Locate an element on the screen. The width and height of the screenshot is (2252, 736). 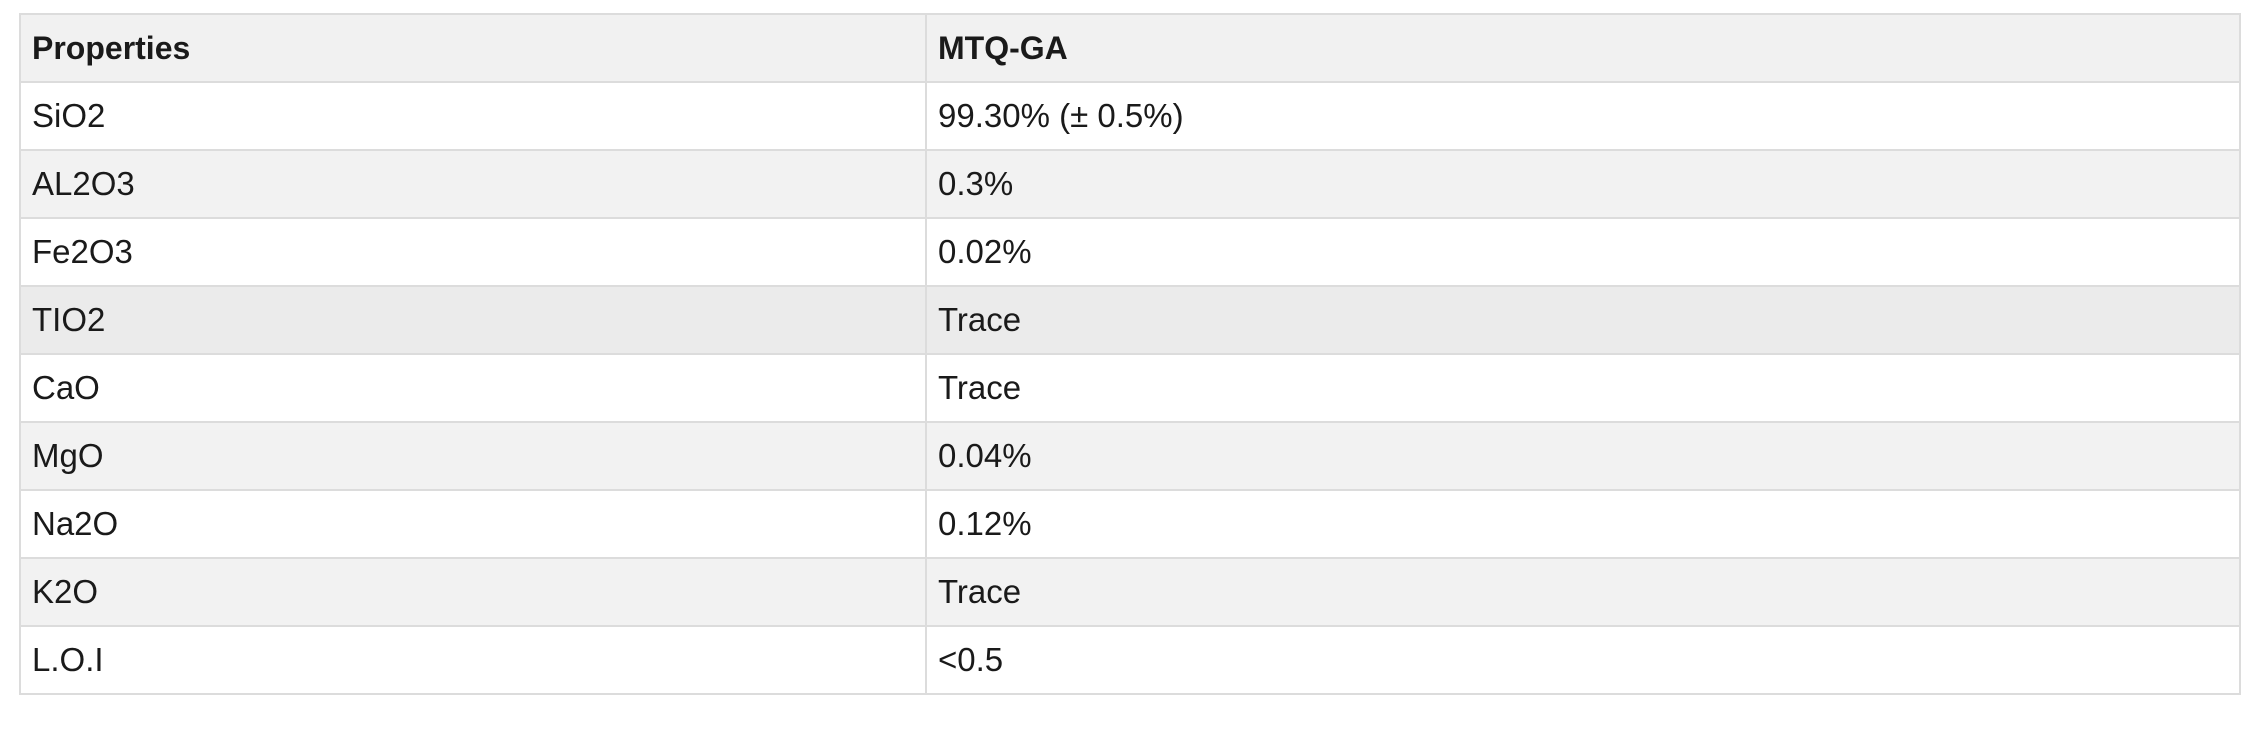
property-value-cell: <0.5 is located at coordinates (1583, 660).